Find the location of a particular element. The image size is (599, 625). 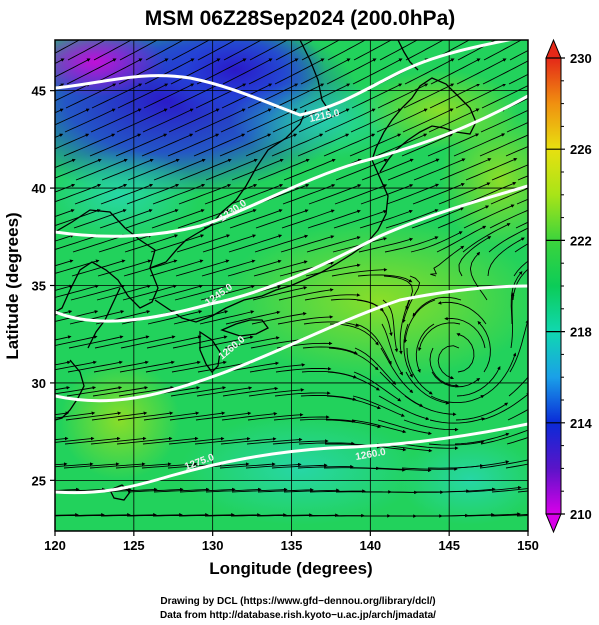

colorbar-tick-label: 230 is located at coordinates (581, 58).